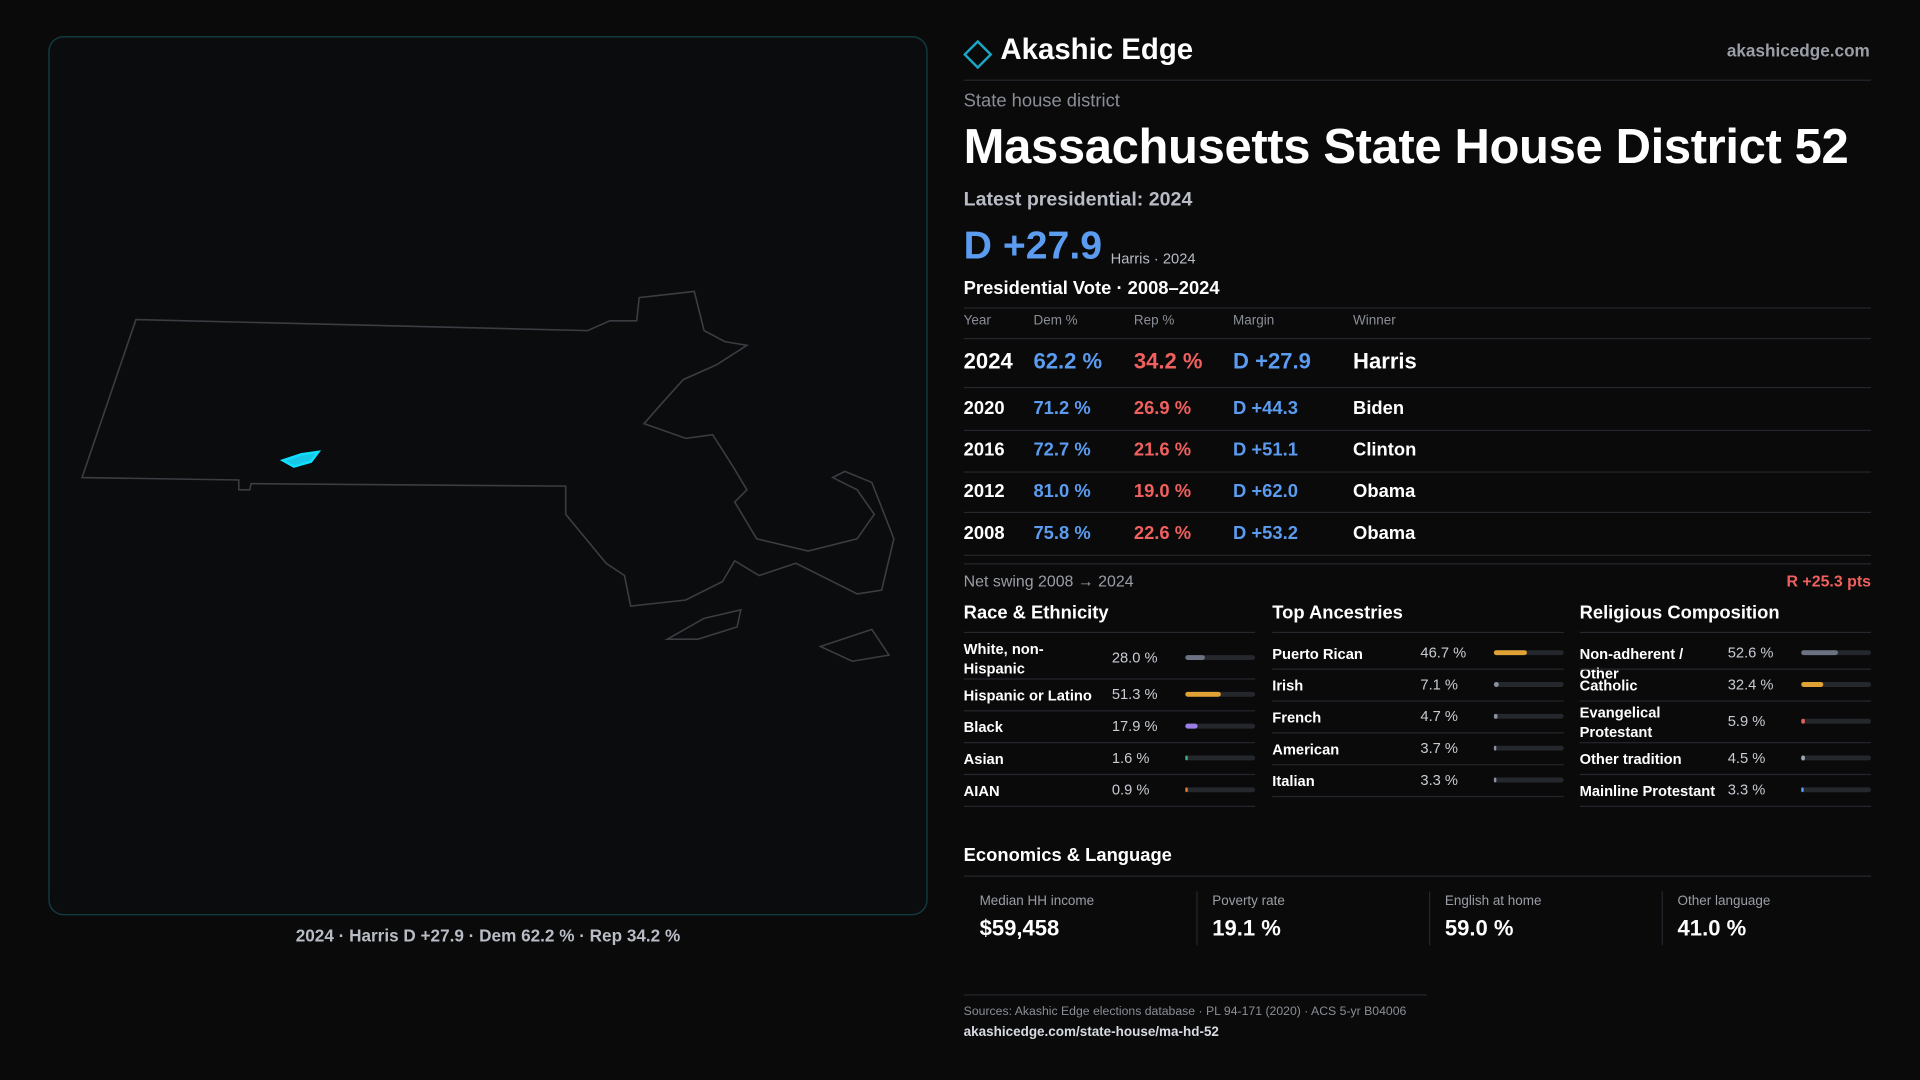  Describe the element at coordinates (1439, 716) in the screenshot. I see `row-value: 4.7 %` at that location.